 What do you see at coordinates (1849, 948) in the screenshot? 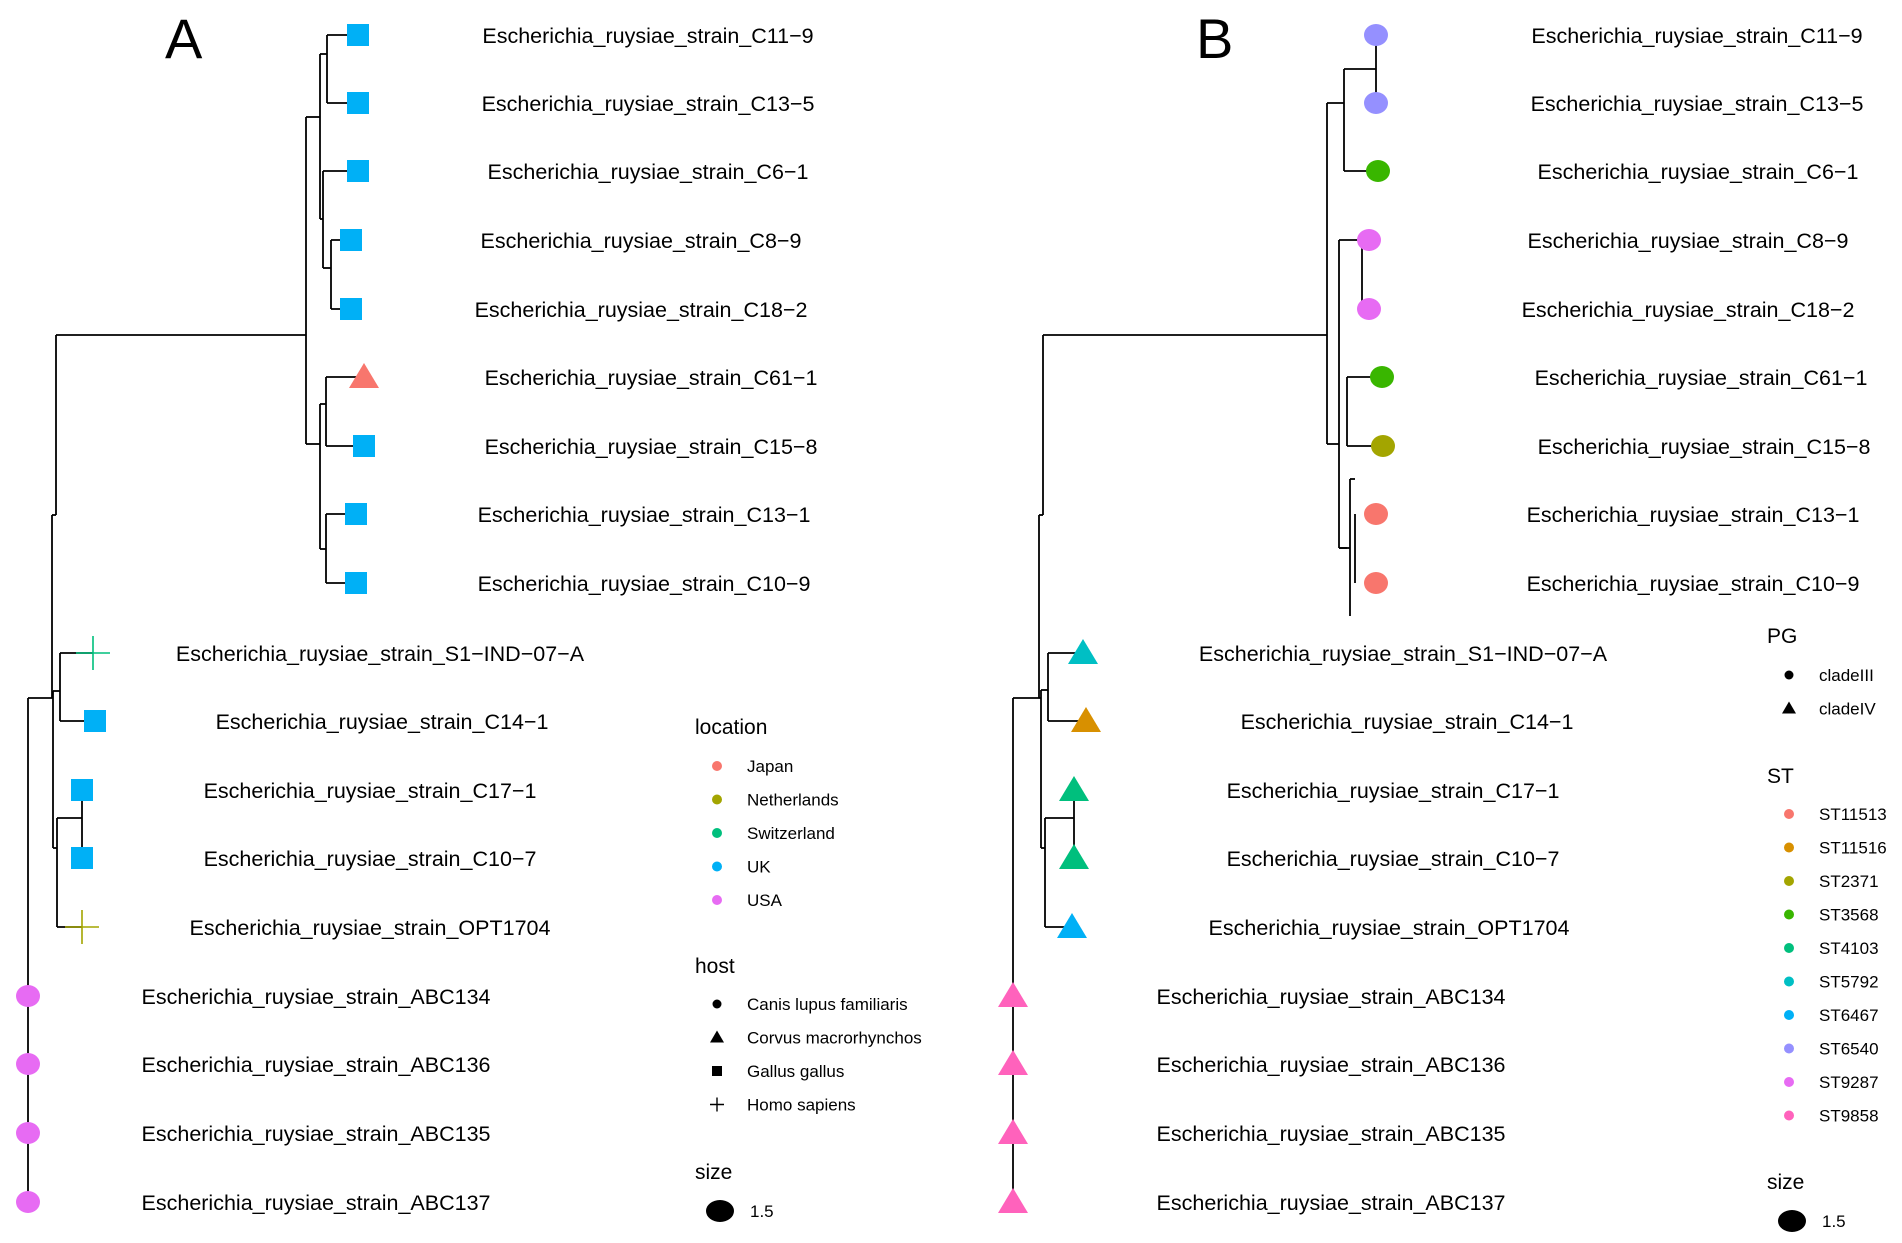
I see `legend-label-st4103: ST4103` at bounding box center [1849, 948].